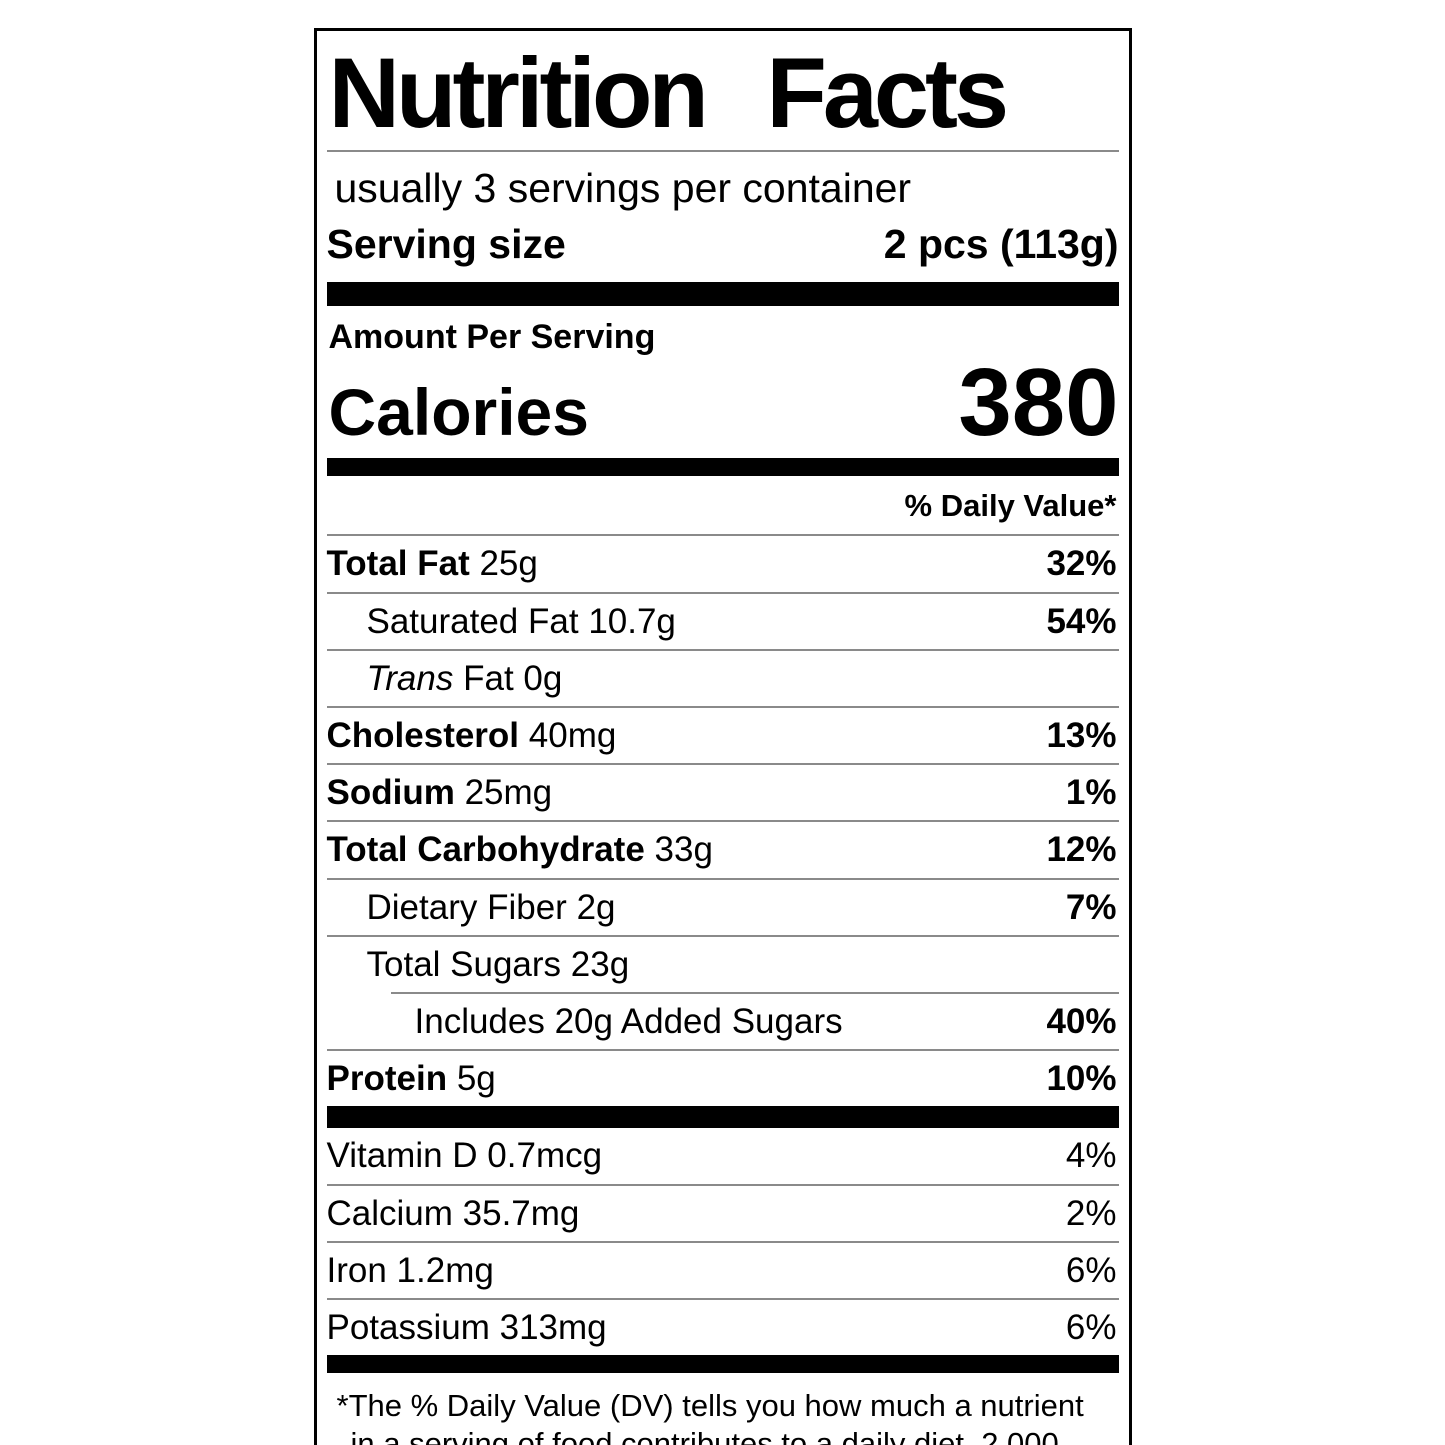 This screenshot has width=1445, height=1445. I want to click on nutrient-amount: 5g, so click(476, 1079).